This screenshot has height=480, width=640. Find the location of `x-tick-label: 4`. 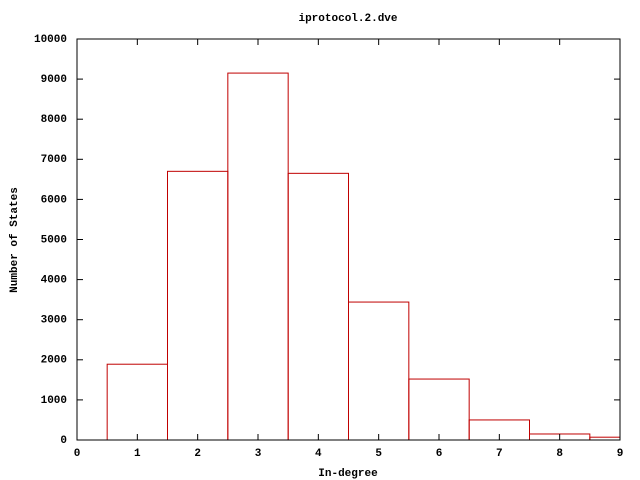

x-tick-label: 4 is located at coordinates (318, 454).